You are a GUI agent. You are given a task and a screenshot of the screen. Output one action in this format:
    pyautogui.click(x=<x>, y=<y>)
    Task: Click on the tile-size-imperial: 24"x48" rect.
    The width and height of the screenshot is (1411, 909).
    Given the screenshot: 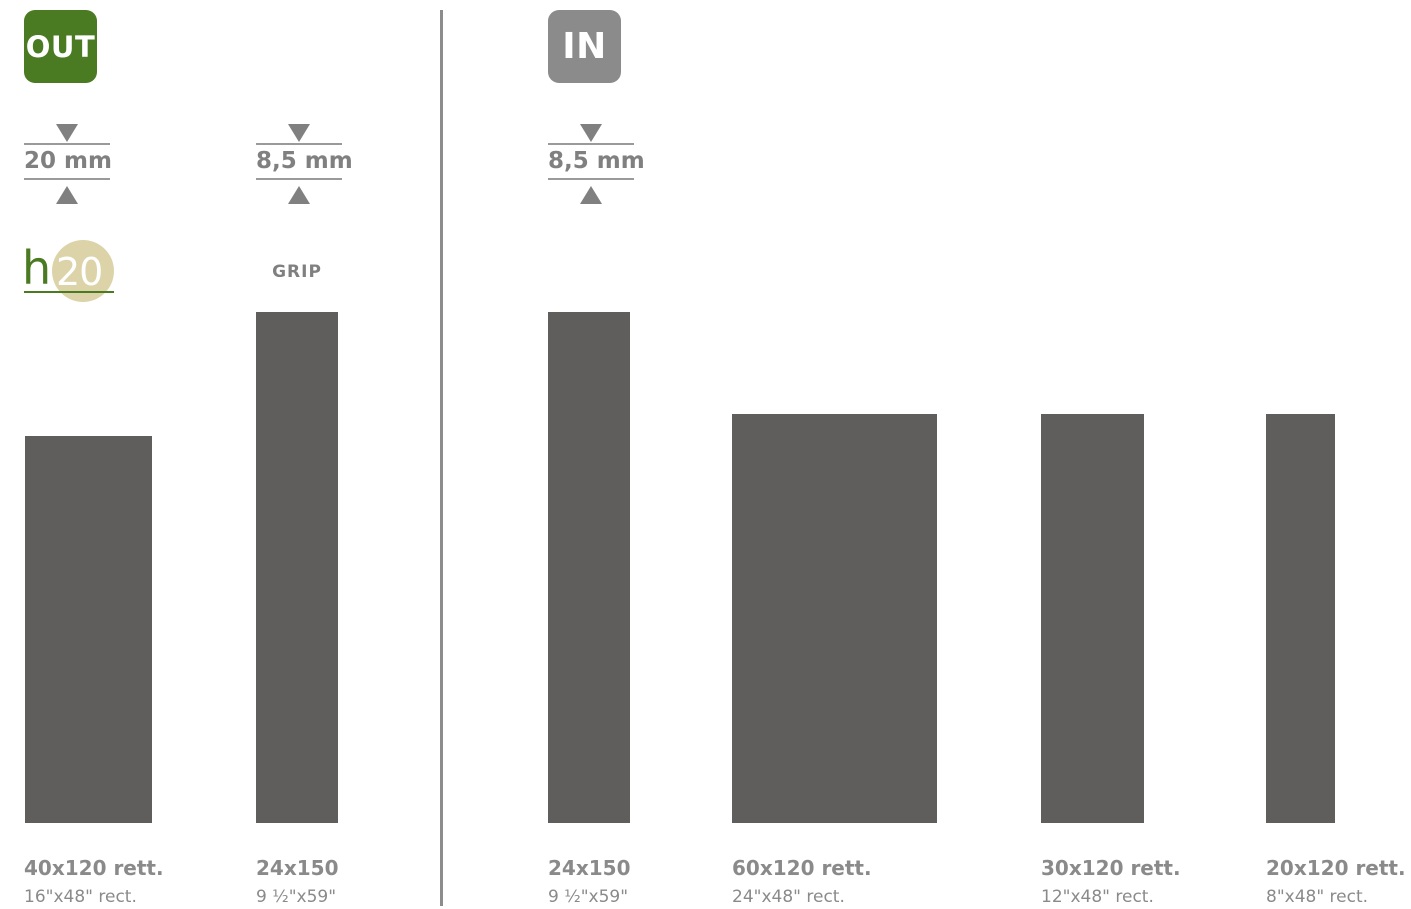 What is the action you would take?
    pyautogui.click(x=788, y=897)
    